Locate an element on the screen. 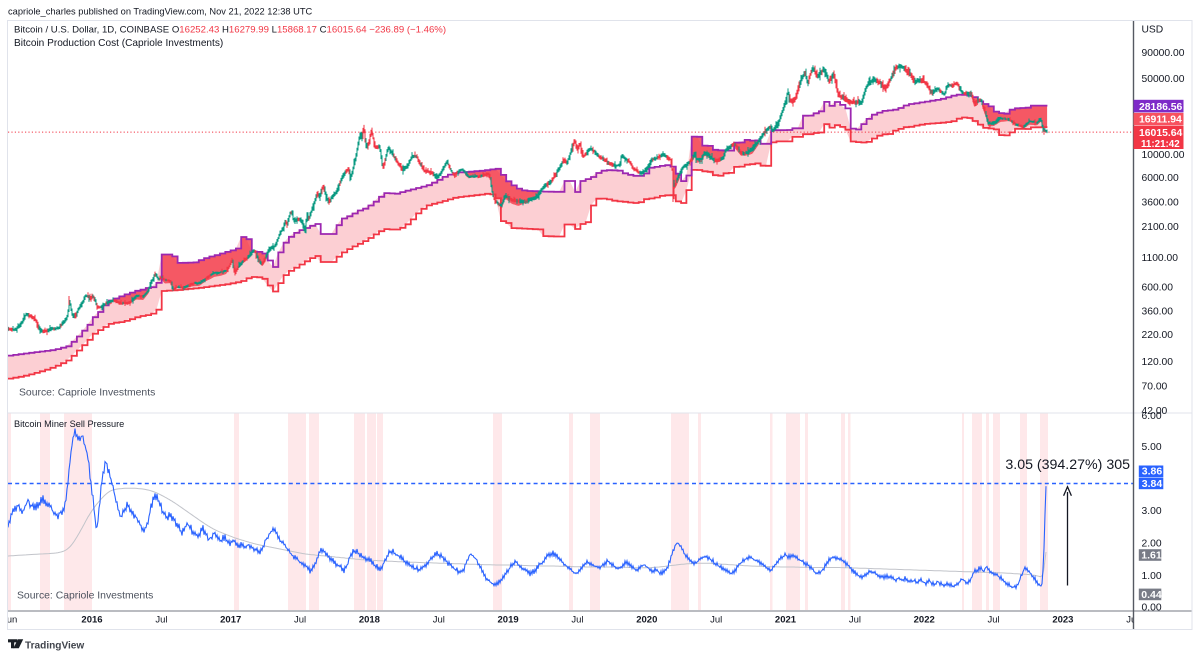 Image resolution: width=1199 pixels, height=658 pixels. svg-text: 2100.00 is located at coordinates (1160, 227).